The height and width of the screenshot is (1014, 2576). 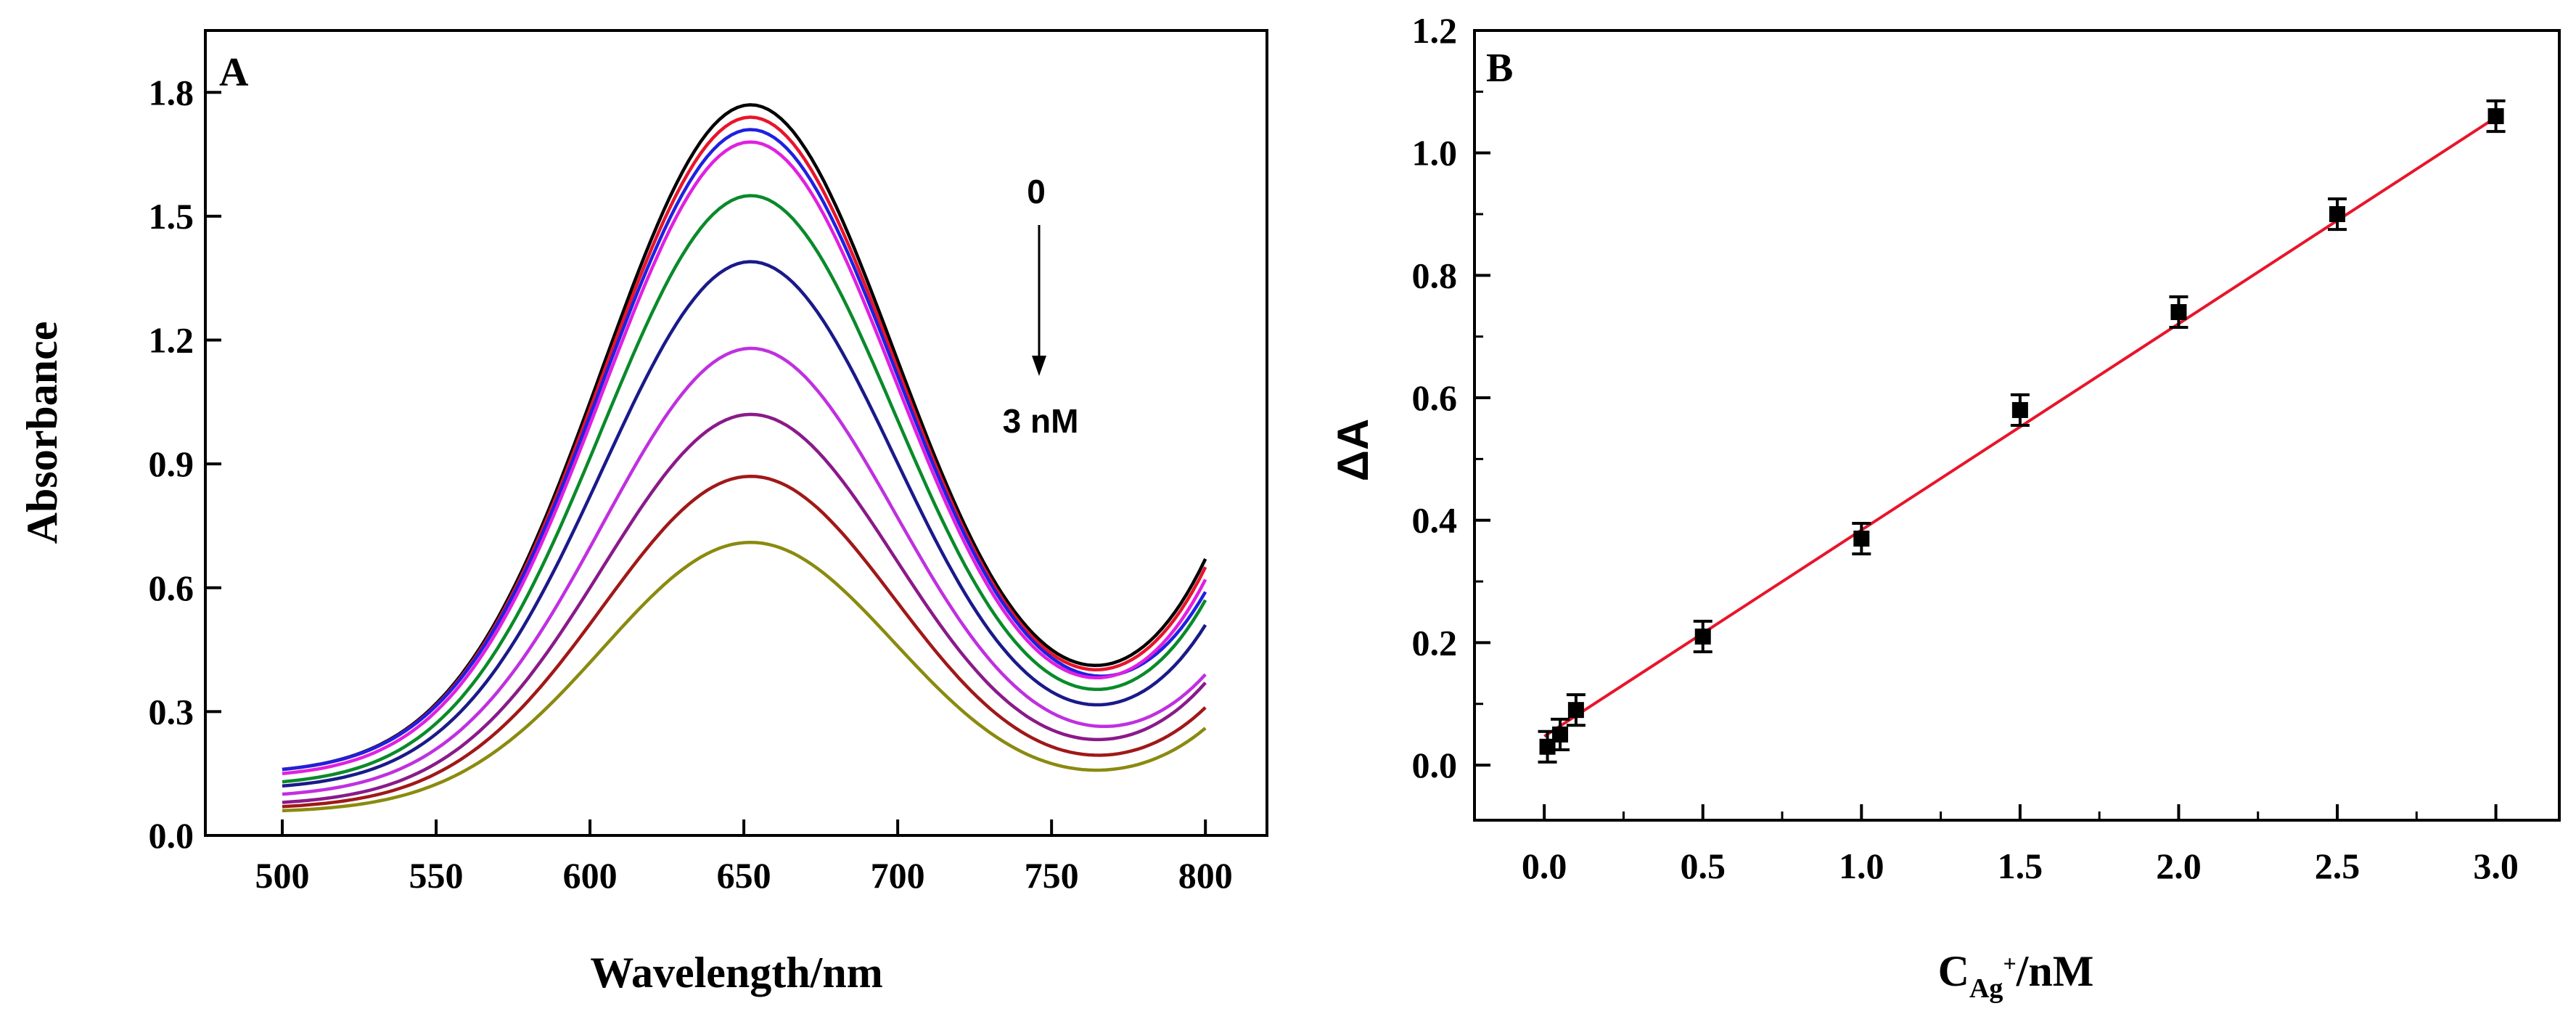 What do you see at coordinates (1953, 971) in the screenshot?
I see `x-title-main: C` at bounding box center [1953, 971].